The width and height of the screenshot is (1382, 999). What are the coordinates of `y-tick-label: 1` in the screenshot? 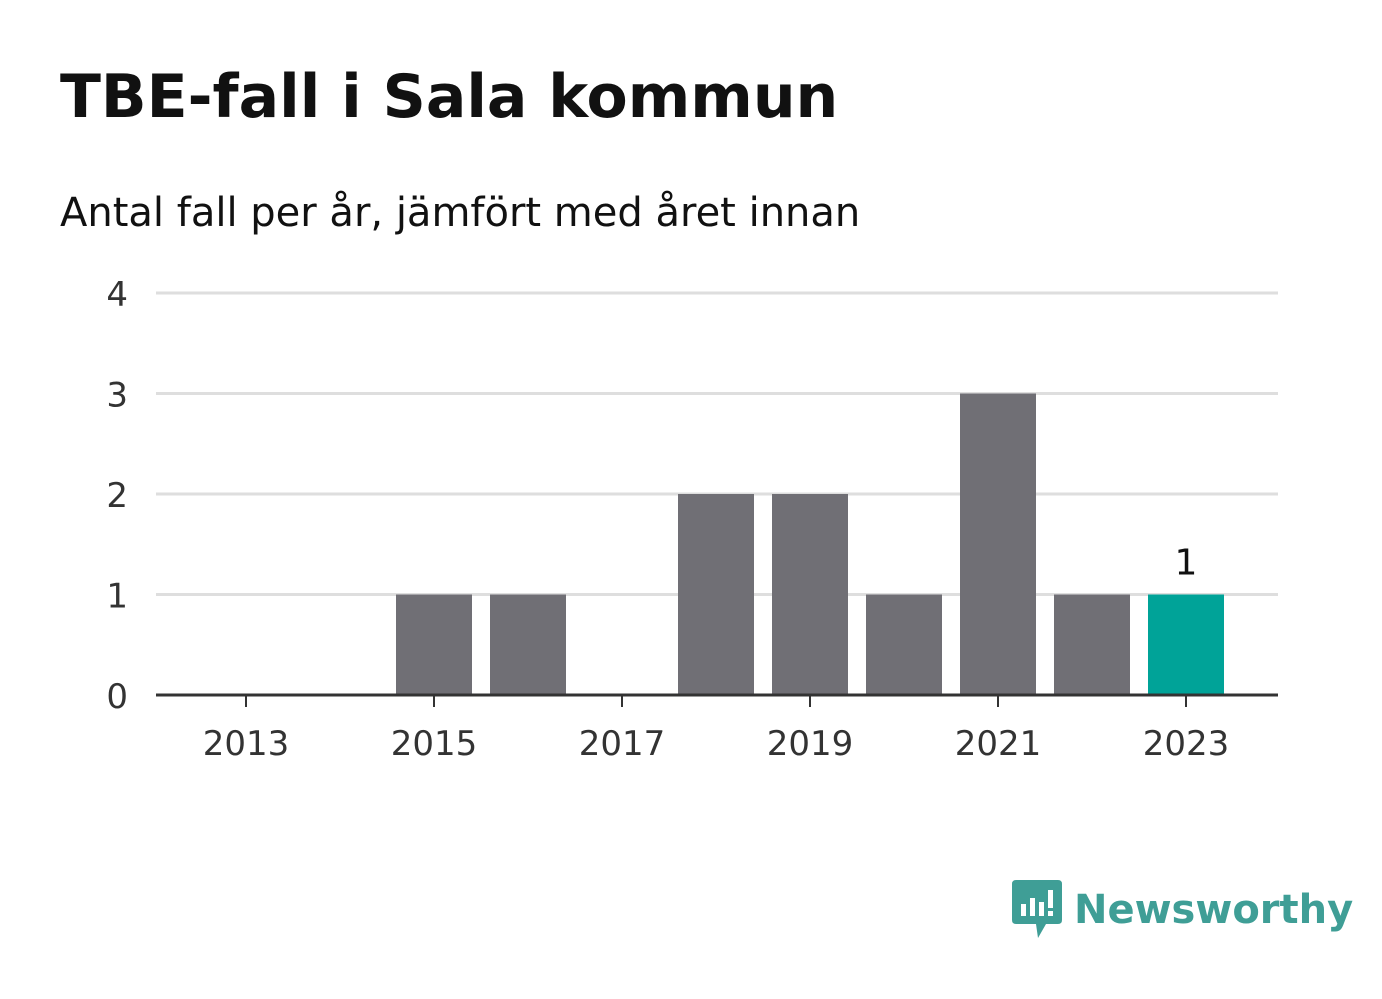 It's located at (117, 597).